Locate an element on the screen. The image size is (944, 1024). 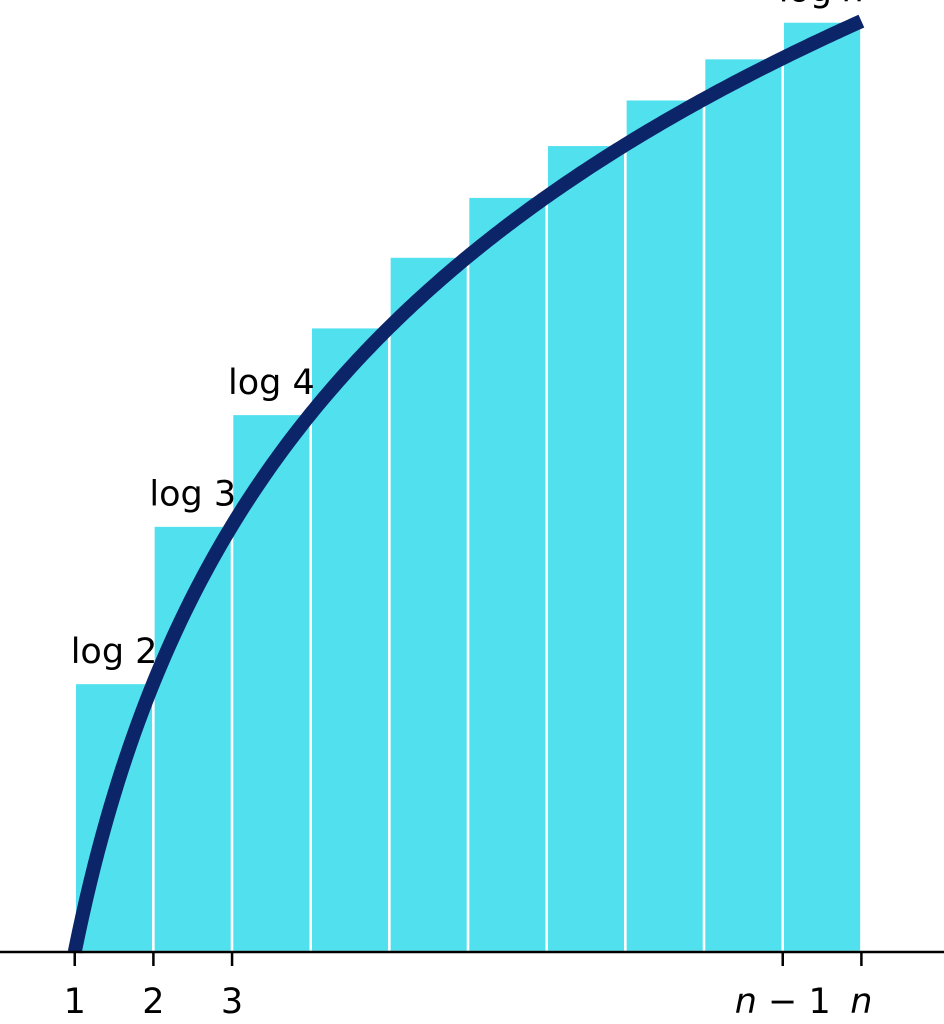
x-tick-label: 3 is located at coordinates (232, 1002).